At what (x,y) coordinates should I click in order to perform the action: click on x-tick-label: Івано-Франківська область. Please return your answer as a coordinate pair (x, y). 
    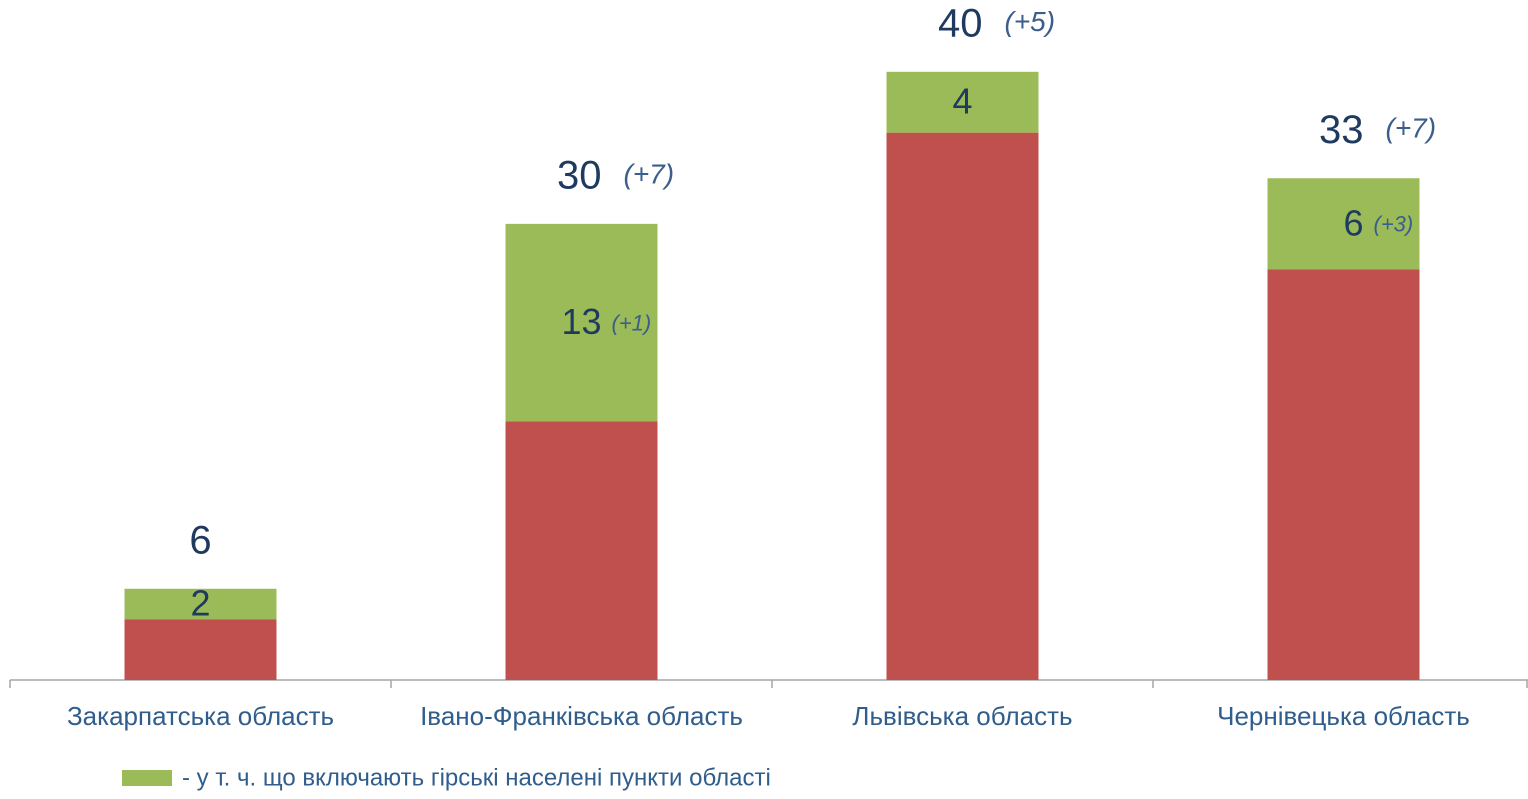
    Looking at the image, I should click on (581, 716).